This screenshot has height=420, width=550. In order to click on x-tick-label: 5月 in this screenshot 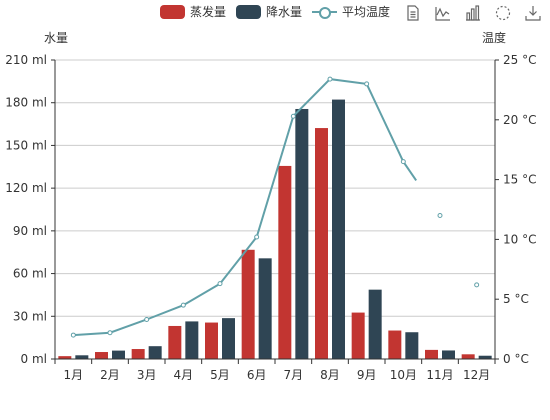, I will do `click(220, 375)`.